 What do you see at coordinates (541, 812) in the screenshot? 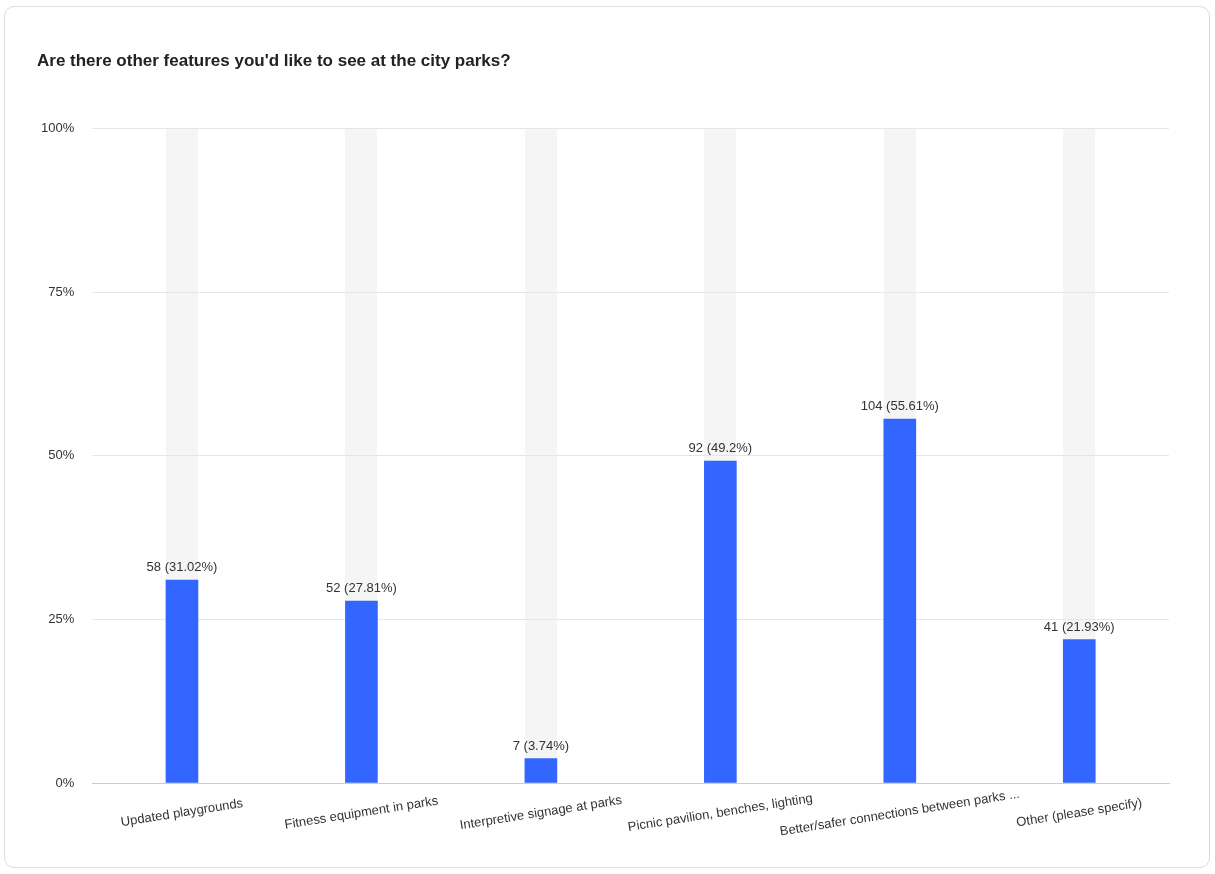
I see `x-tick-label: Interpretive signage at parks` at bounding box center [541, 812].